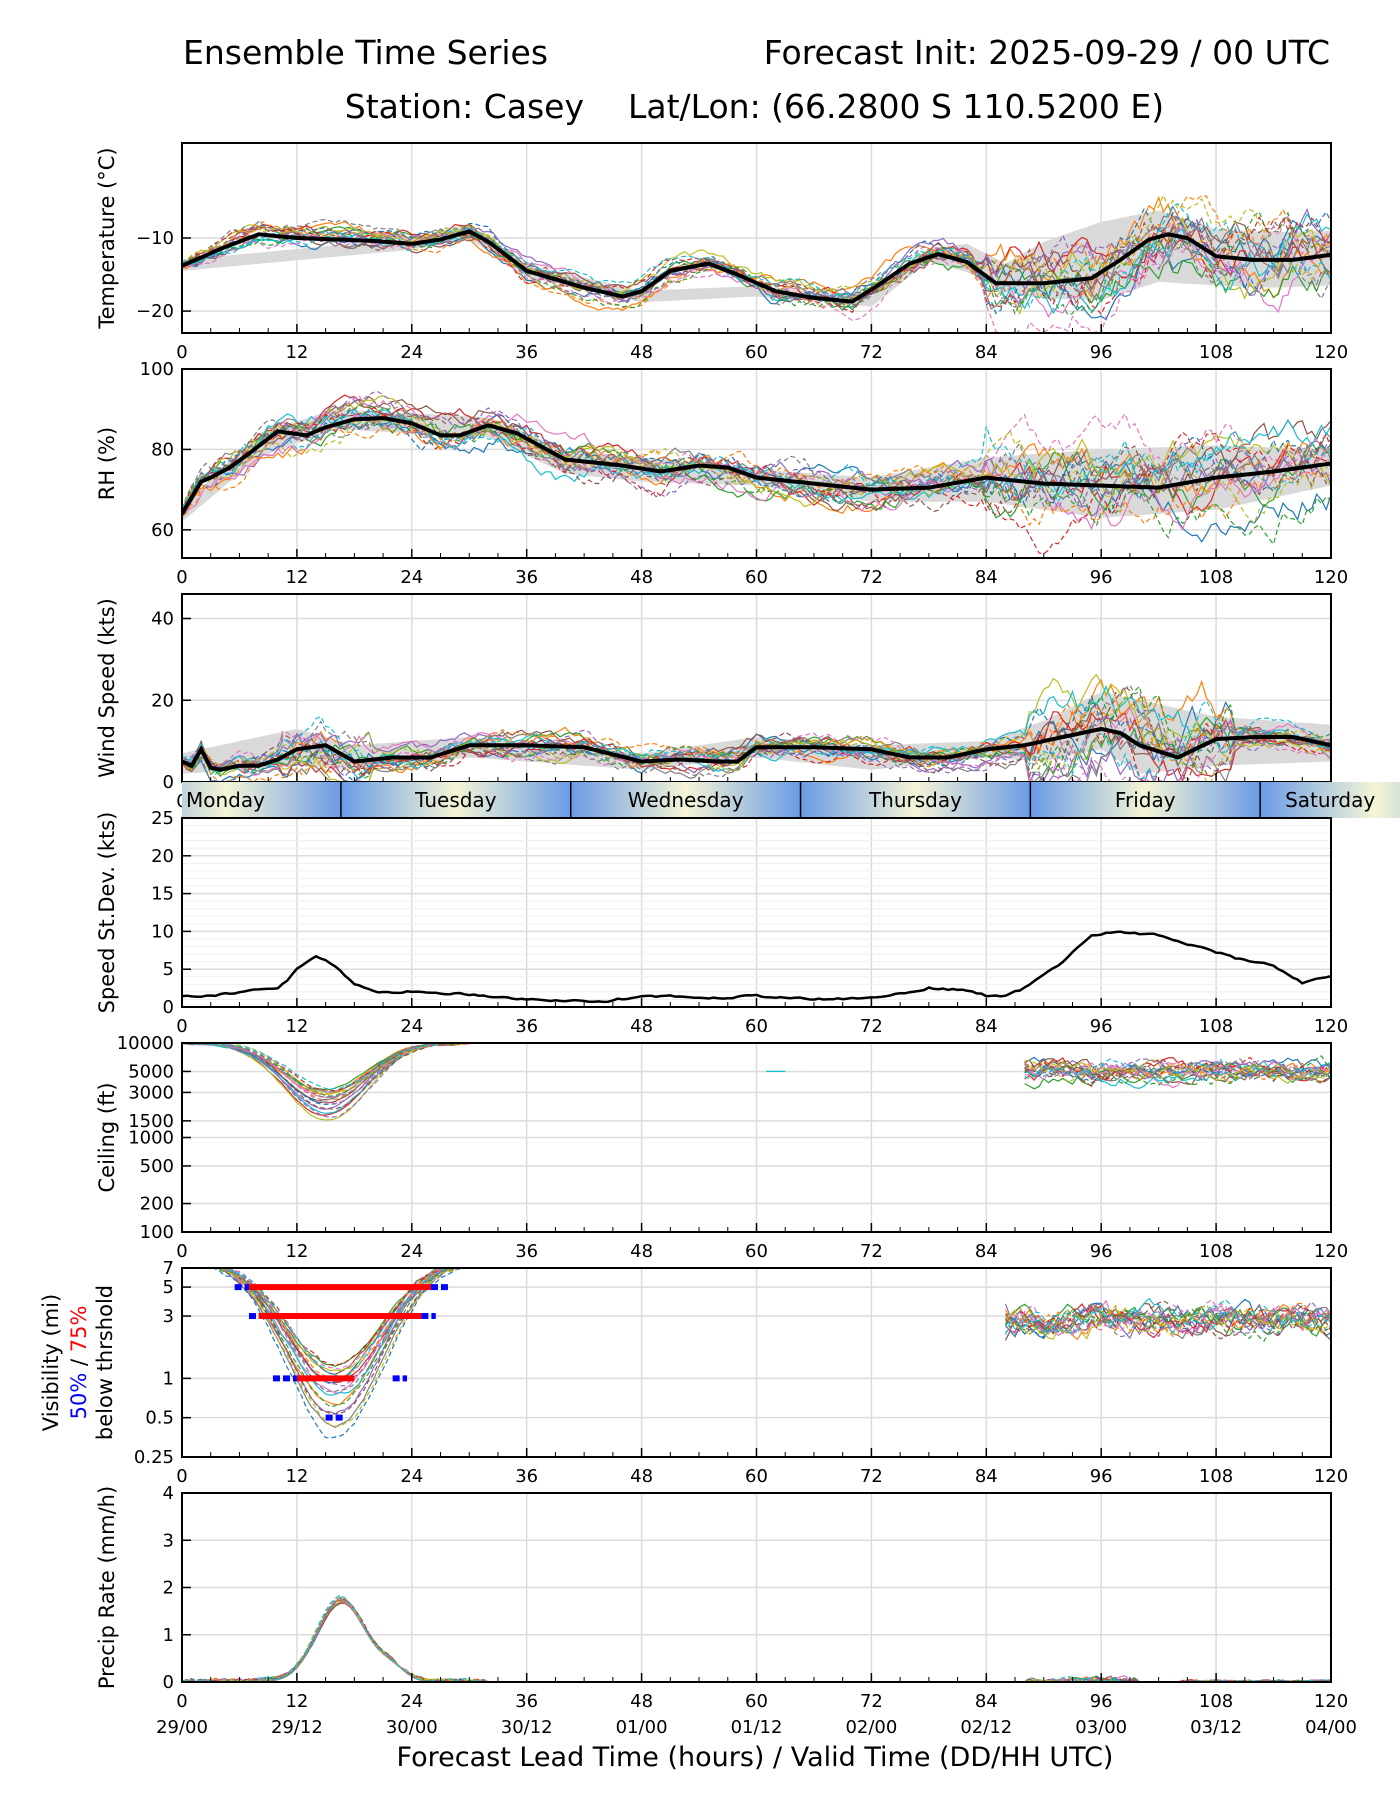 The height and width of the screenshot is (1800, 1400). Describe the element at coordinates (1101, 577) in the screenshot. I see `rh-xtick-label: 96` at that location.